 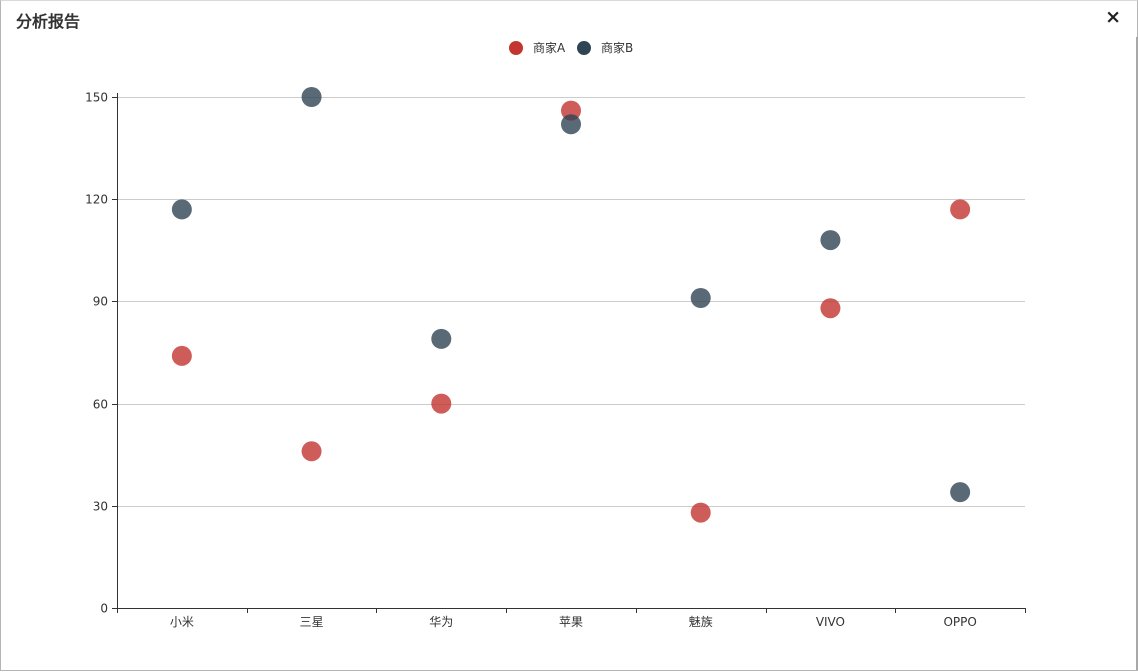 I want to click on x-tick-label: 华为, so click(x=441, y=622).